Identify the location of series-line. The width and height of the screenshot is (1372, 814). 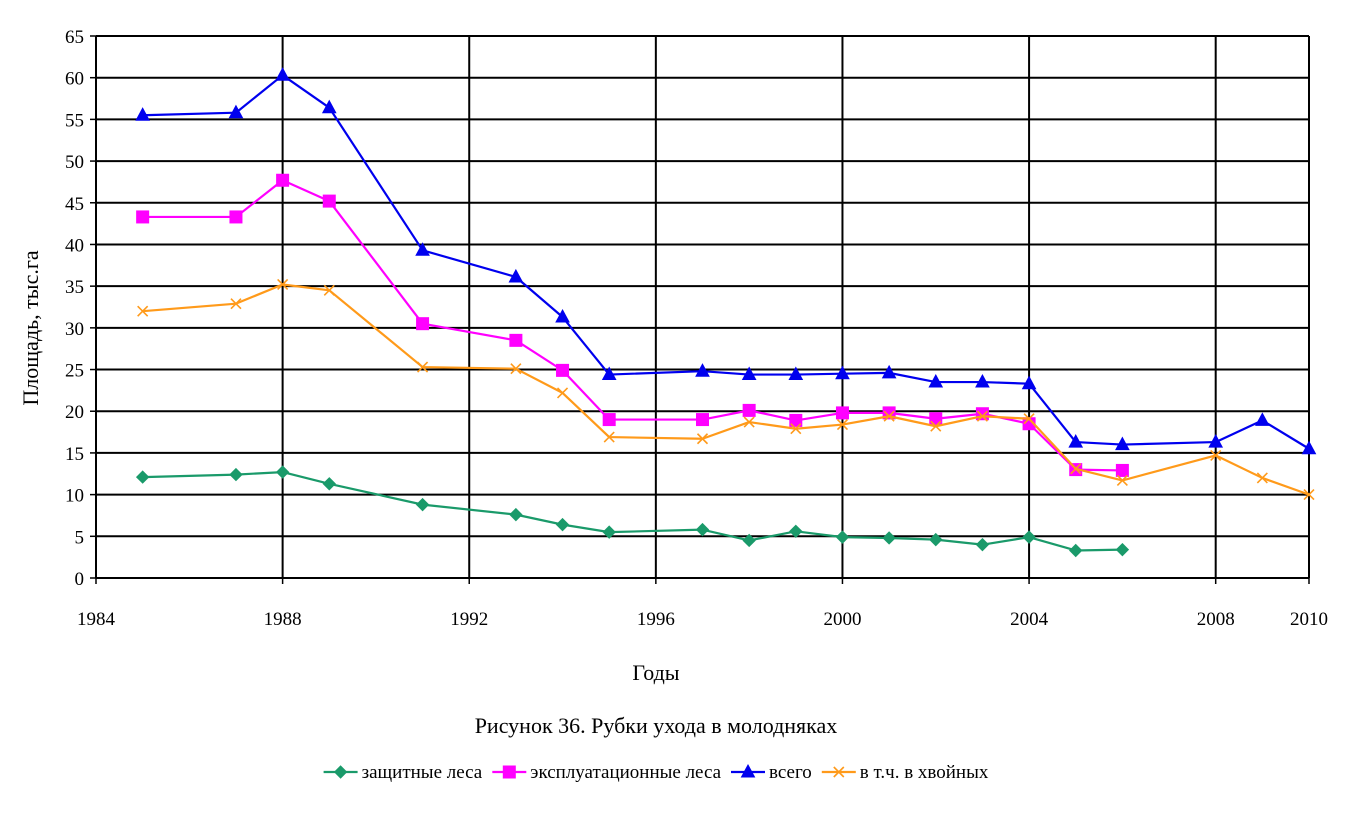
(632, 511).